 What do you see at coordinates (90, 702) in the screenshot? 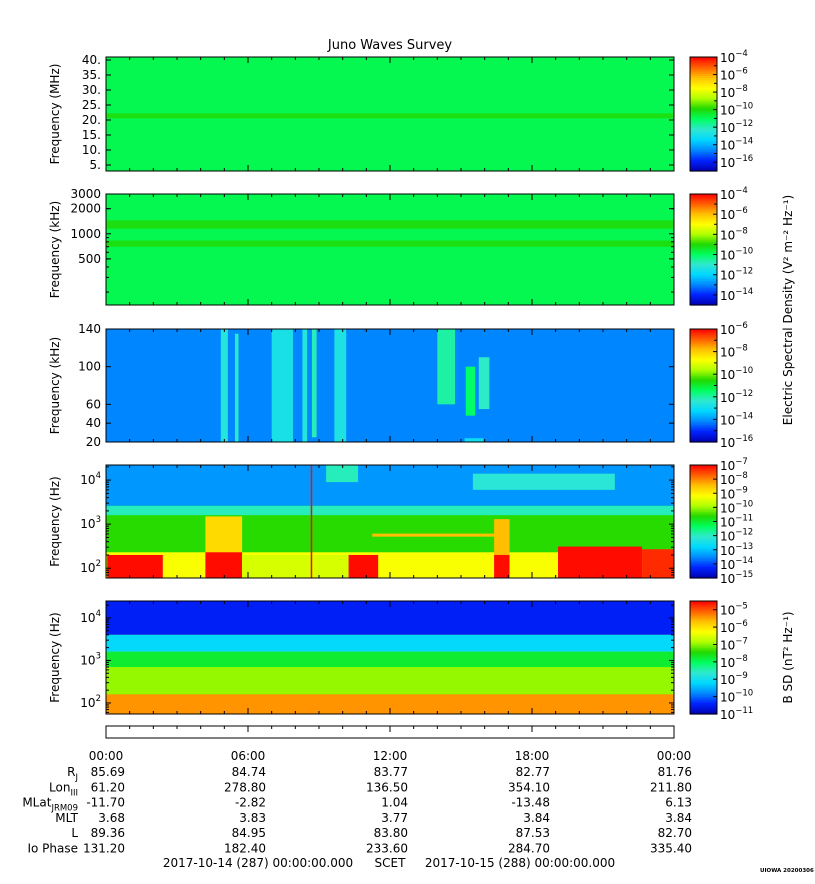
I see `y-tick-label: 10²` at bounding box center [90, 702].